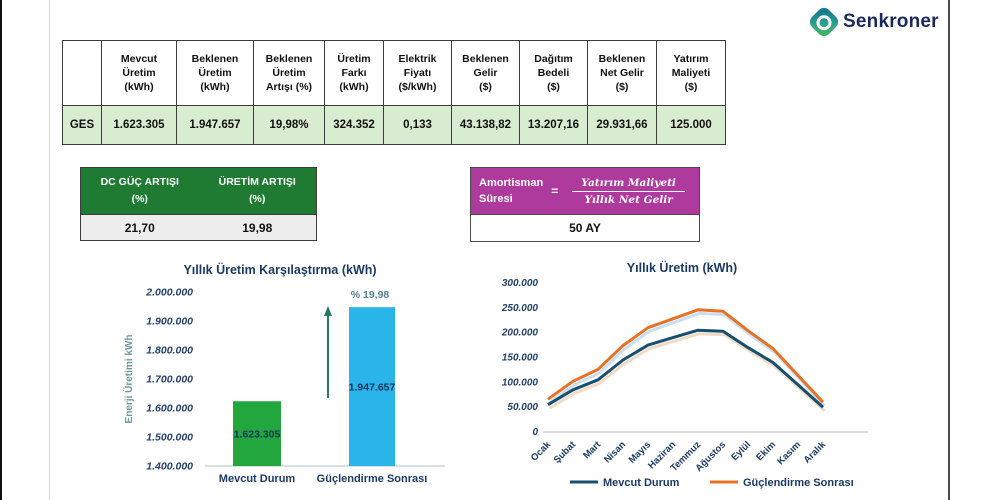 The width and height of the screenshot is (1000, 500). What do you see at coordinates (585, 227) in the screenshot?
I see `amortization-value: 50 AY` at bounding box center [585, 227].